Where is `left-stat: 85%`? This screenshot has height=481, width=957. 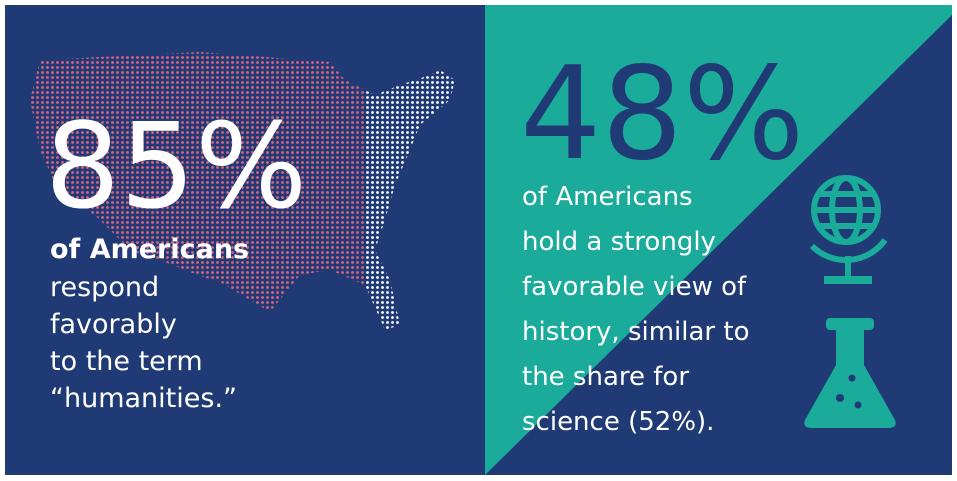 left-stat: 85% is located at coordinates (176, 166).